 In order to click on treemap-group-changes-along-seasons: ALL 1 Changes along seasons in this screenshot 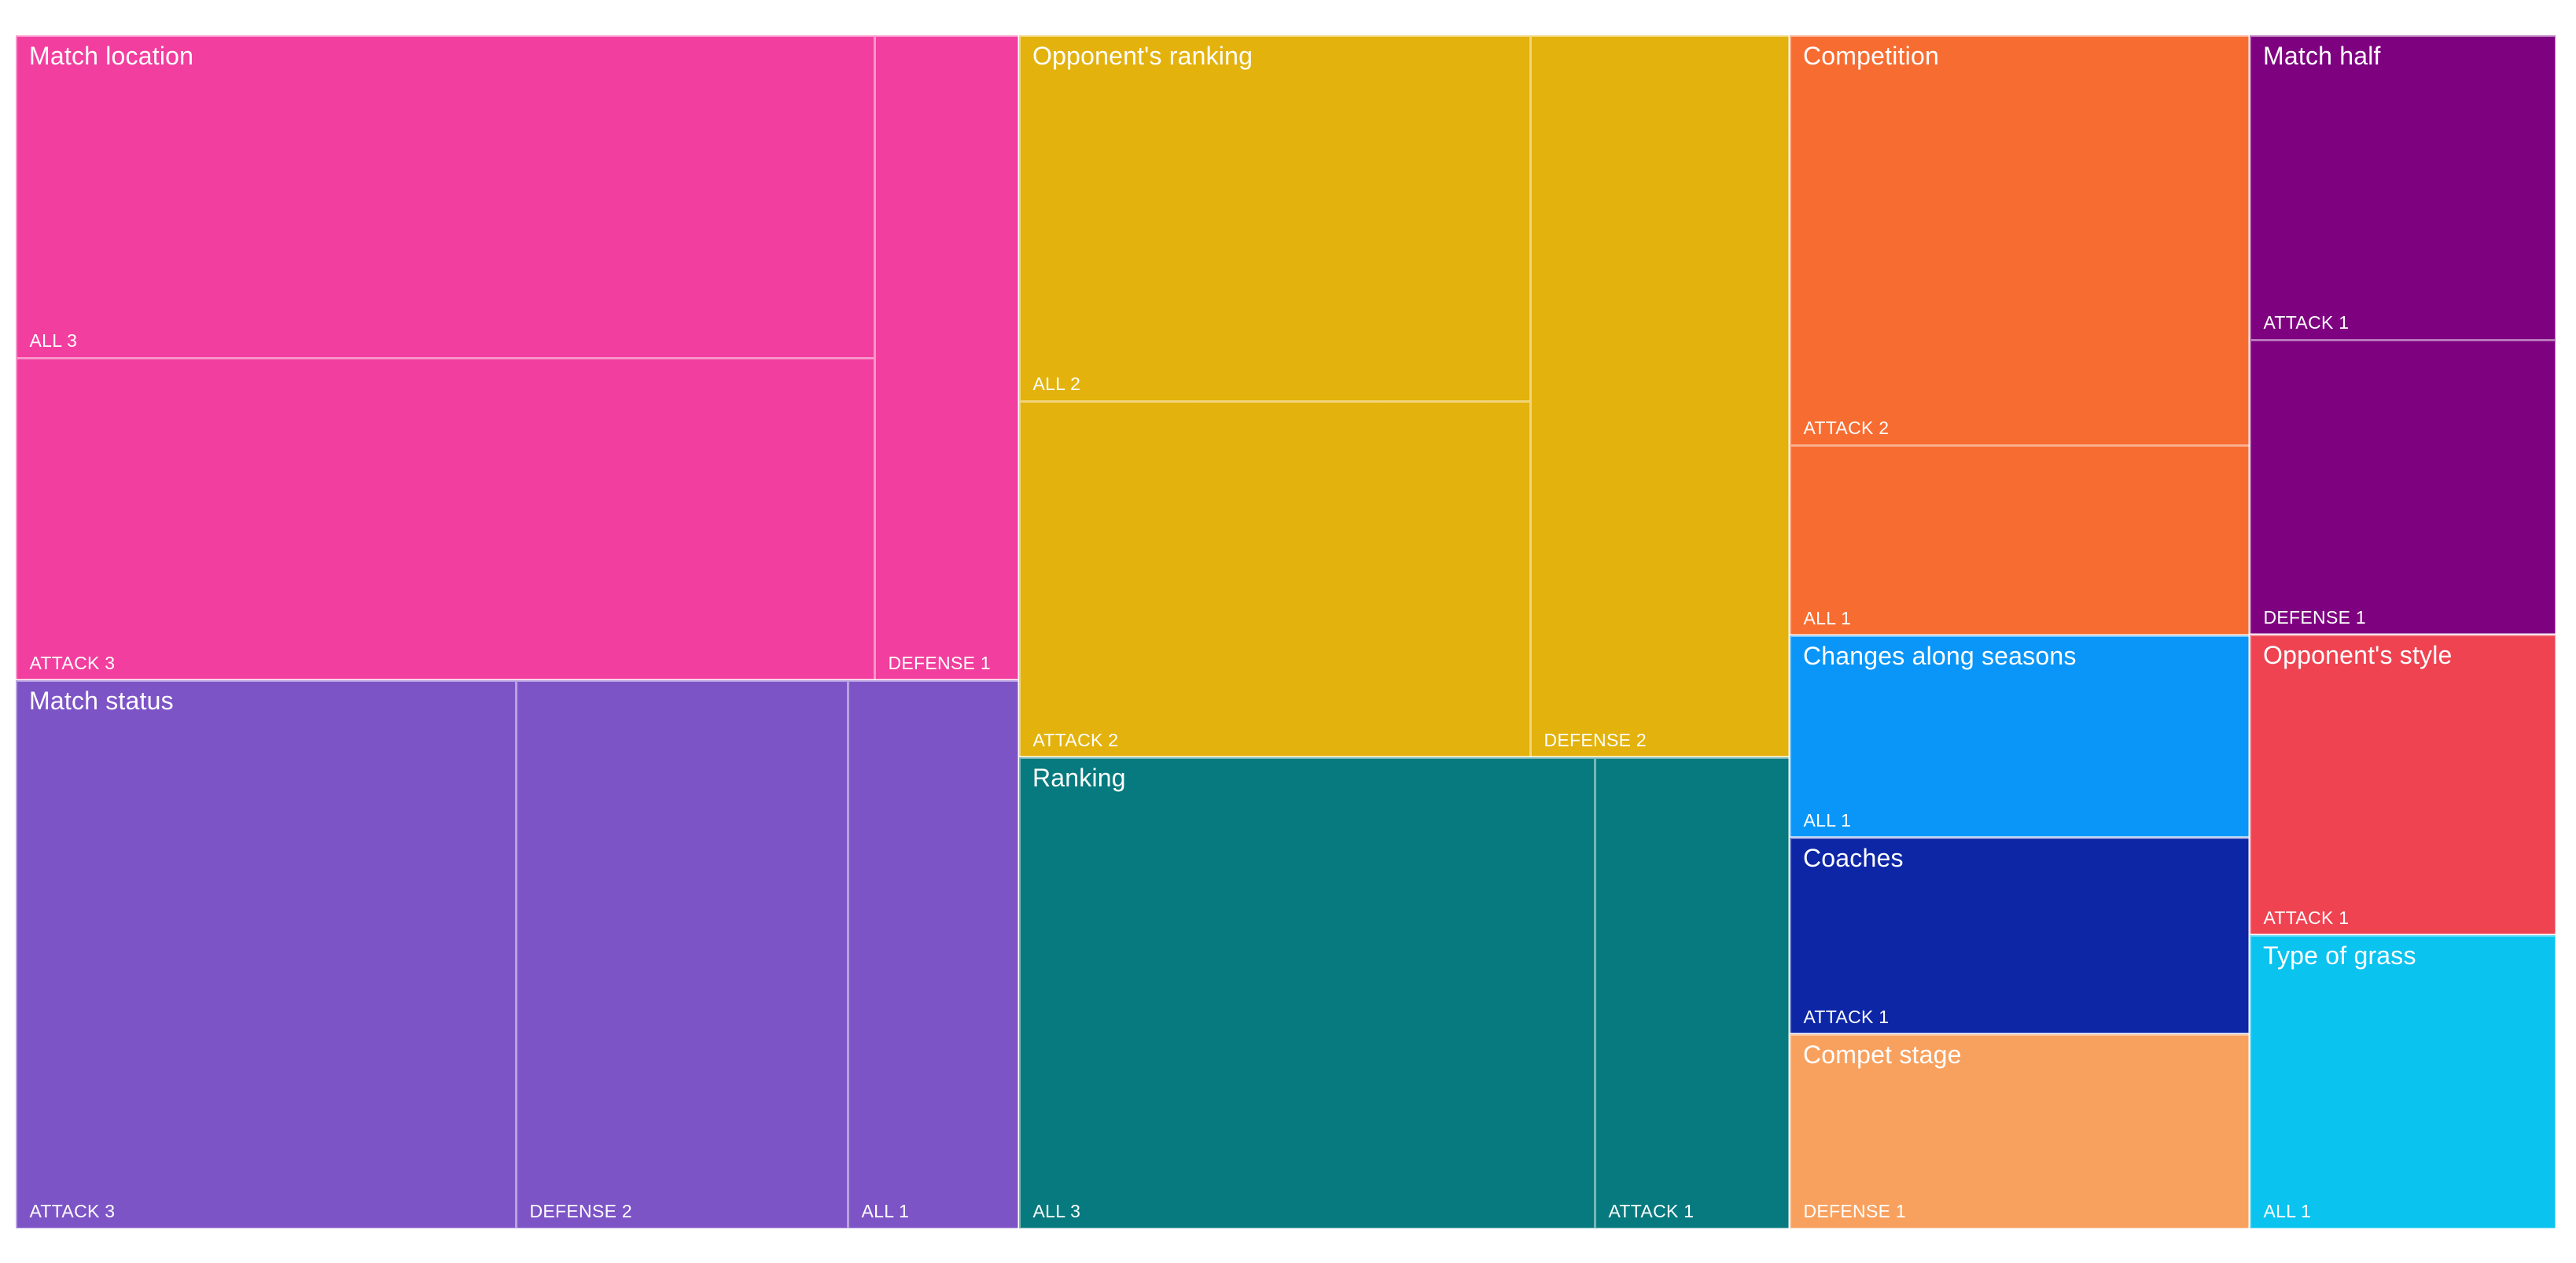, I will do `click(2020, 736)`.